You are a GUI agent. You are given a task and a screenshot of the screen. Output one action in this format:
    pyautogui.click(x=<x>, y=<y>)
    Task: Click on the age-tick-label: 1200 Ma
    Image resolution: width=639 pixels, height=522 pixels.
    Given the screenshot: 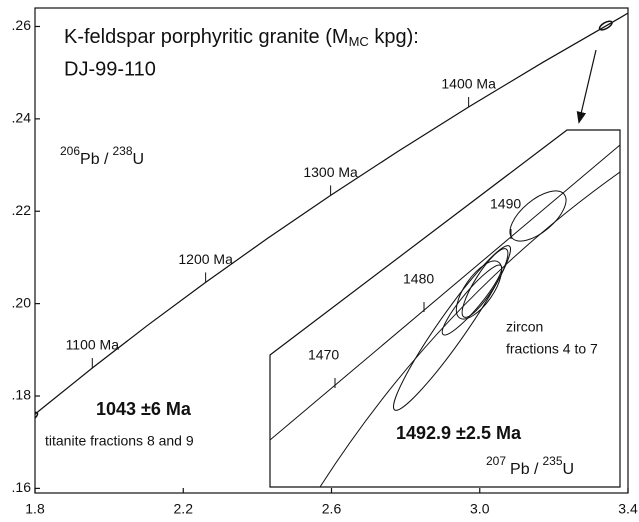 What is the action you would take?
    pyautogui.click(x=205, y=259)
    